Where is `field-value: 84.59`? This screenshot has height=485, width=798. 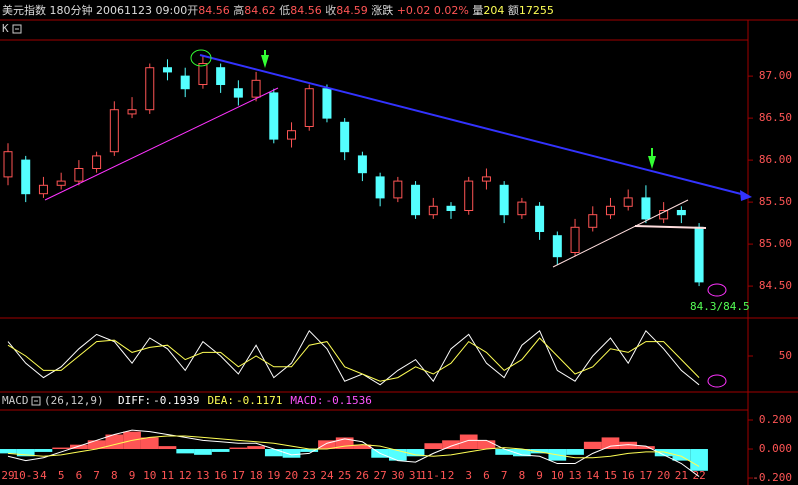
field-value: 84.59 is located at coordinates (352, 10).